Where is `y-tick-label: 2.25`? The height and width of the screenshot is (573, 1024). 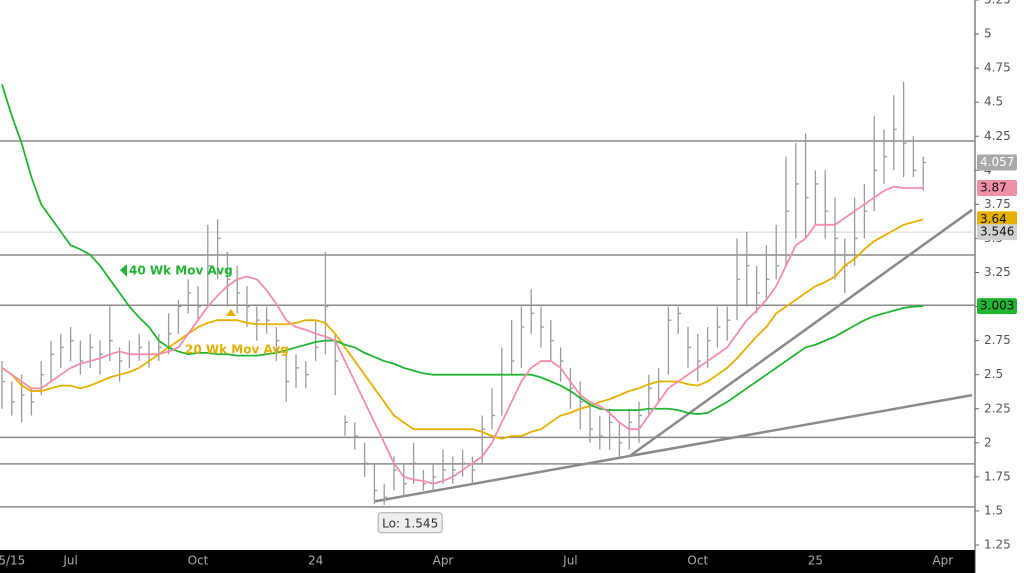 y-tick-label: 2.25 is located at coordinates (997, 408).